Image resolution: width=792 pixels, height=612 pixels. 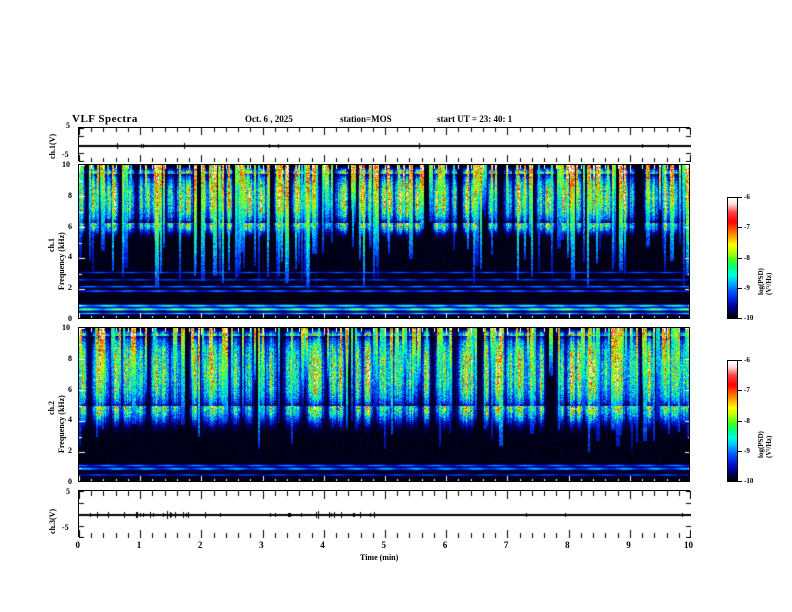 What do you see at coordinates (322, 545) in the screenshot?
I see `xaxis-tick-label: 4` at bounding box center [322, 545].